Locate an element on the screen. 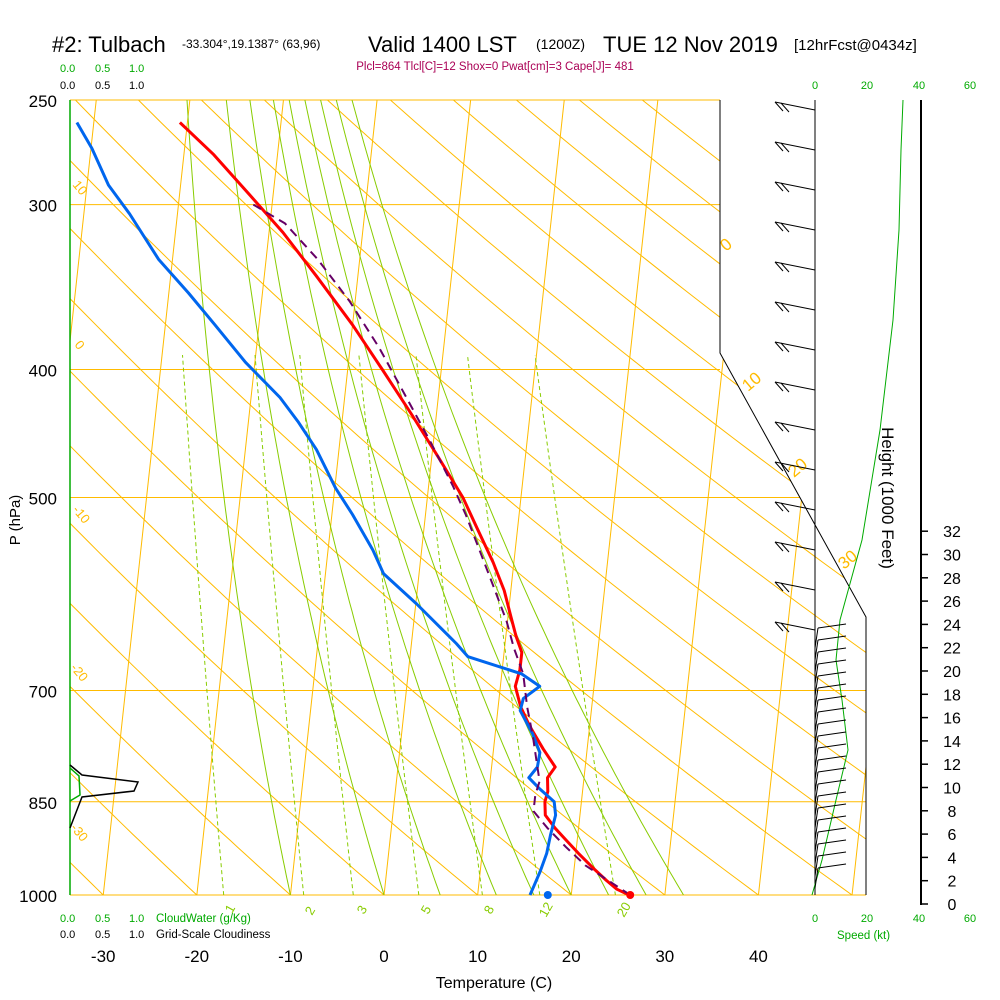 This screenshot has width=1000, height=1000. valid-time: Valid 1400 LST is located at coordinates (442, 44).